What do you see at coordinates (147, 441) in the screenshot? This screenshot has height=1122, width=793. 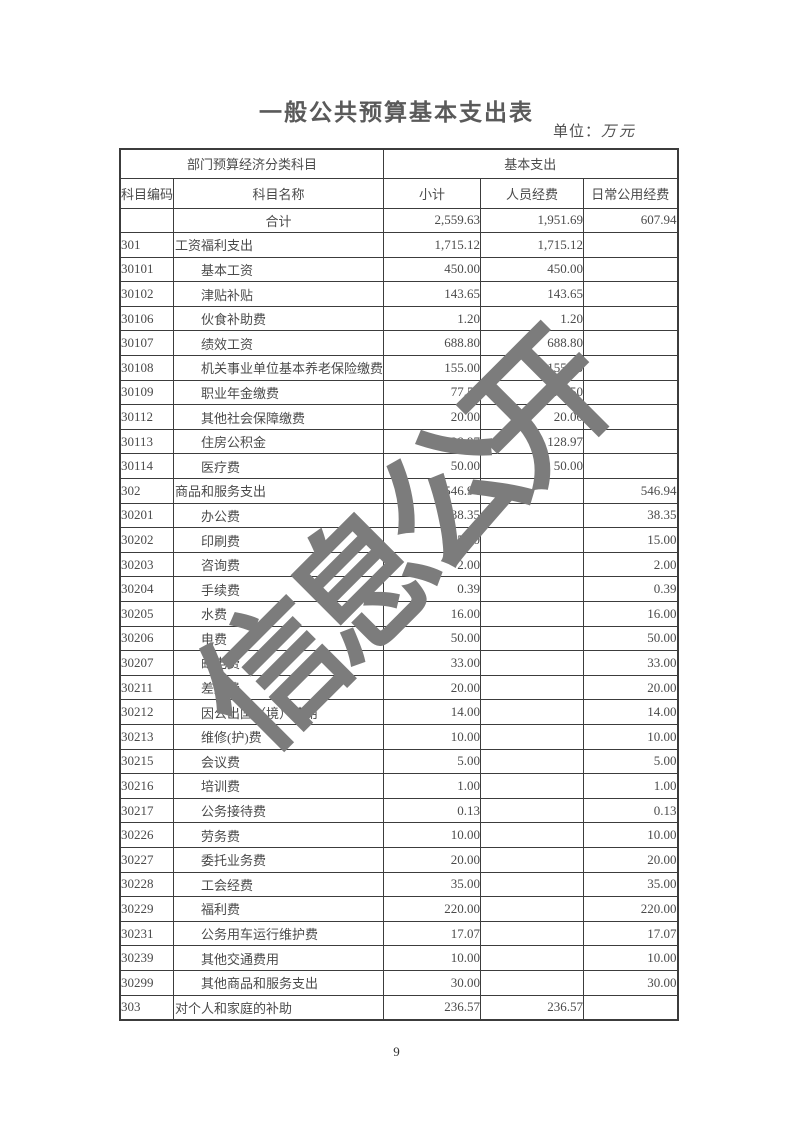 I see `code-cell: 30113` at bounding box center [147, 441].